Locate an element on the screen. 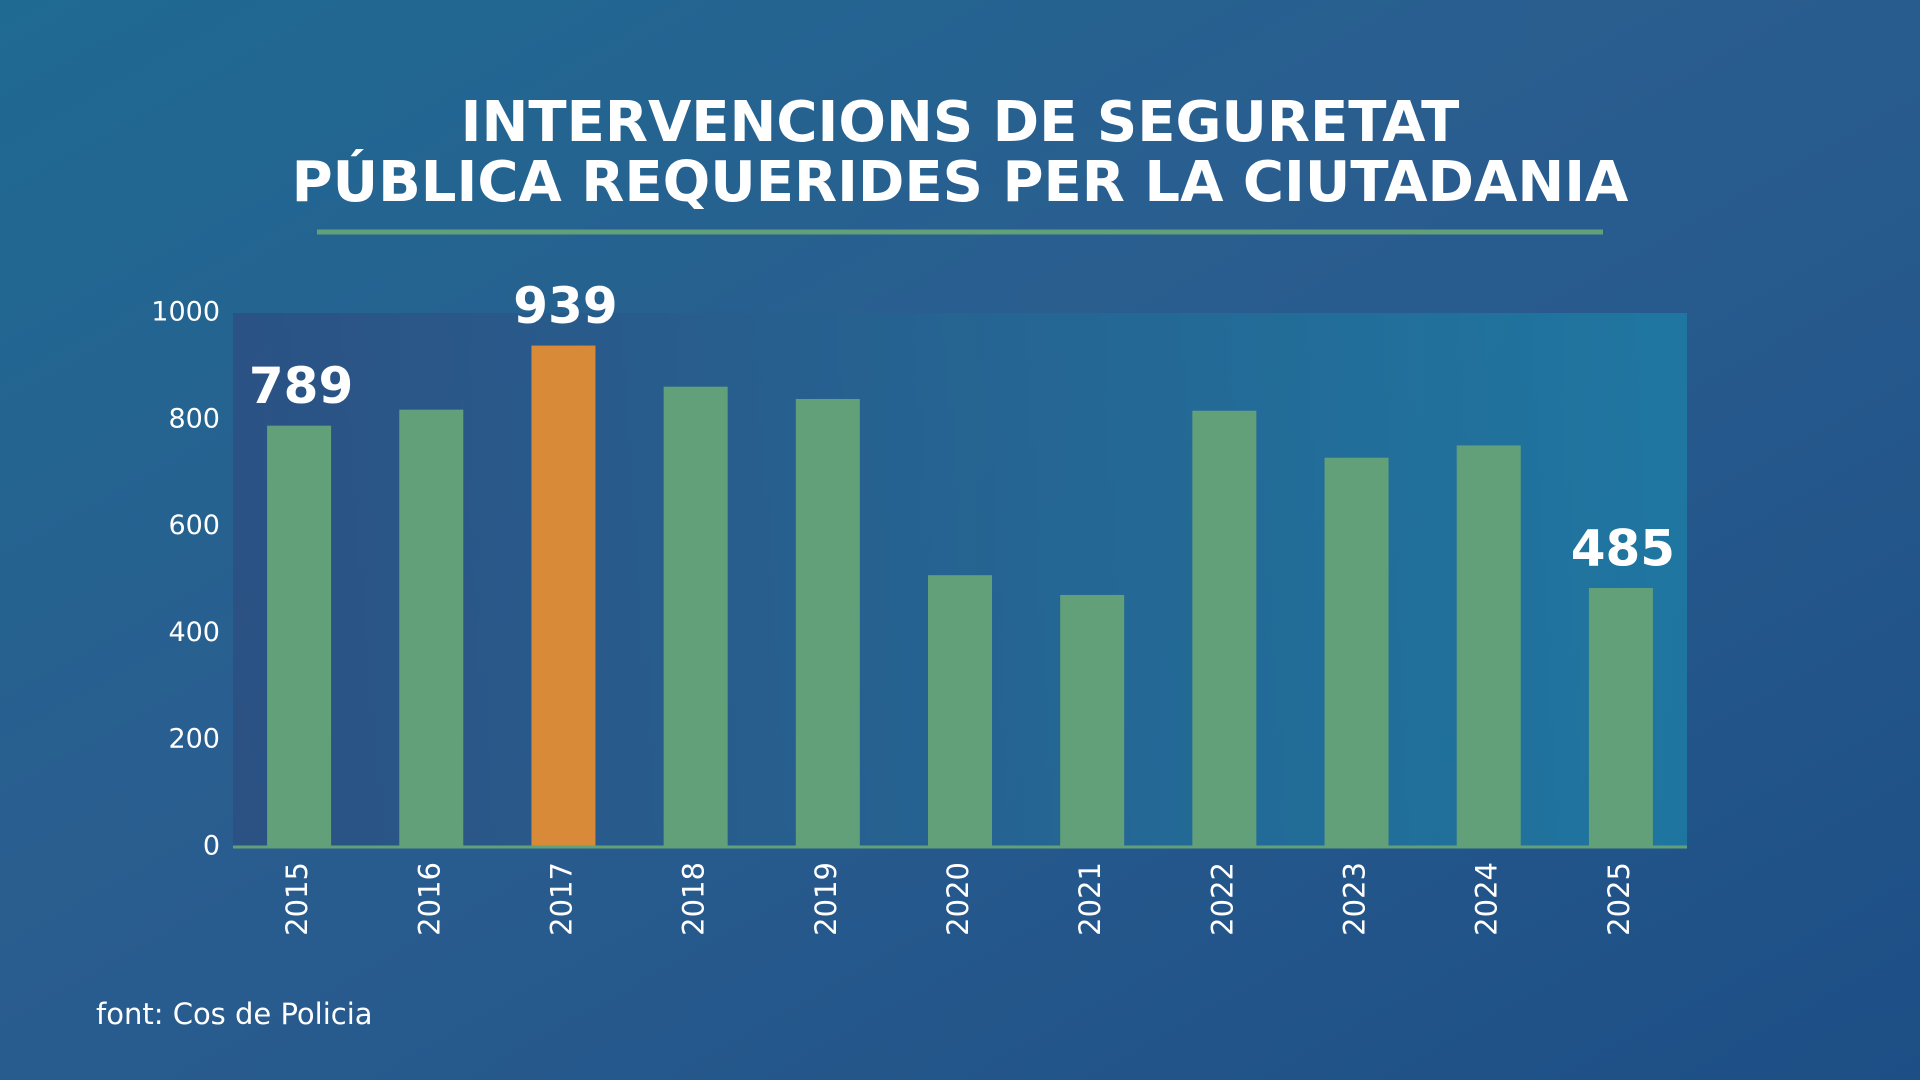 This screenshot has width=1920, height=1080. x-tick-label: 2024 is located at coordinates (1487, 899).